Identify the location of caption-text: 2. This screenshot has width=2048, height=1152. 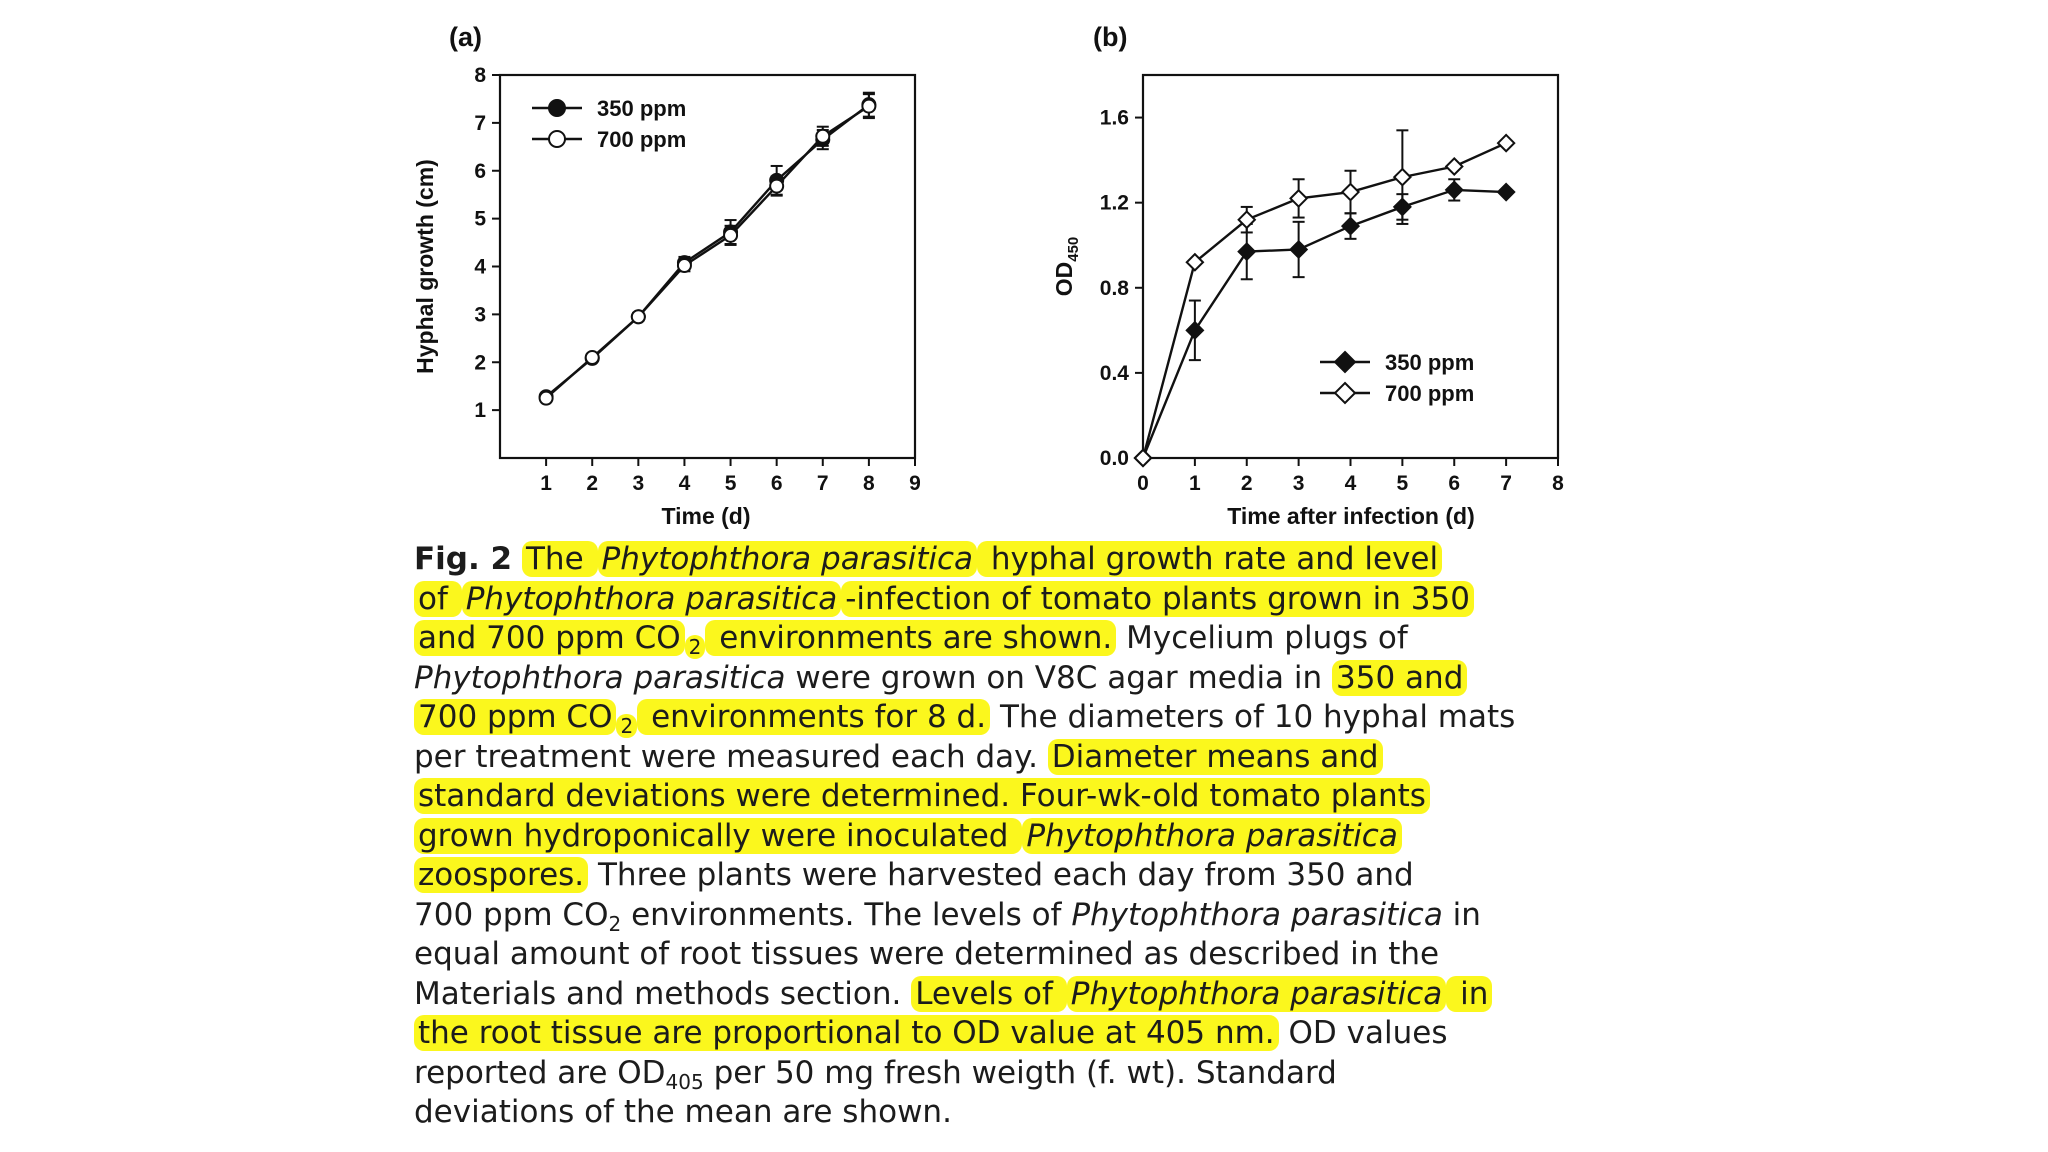
(615, 923).